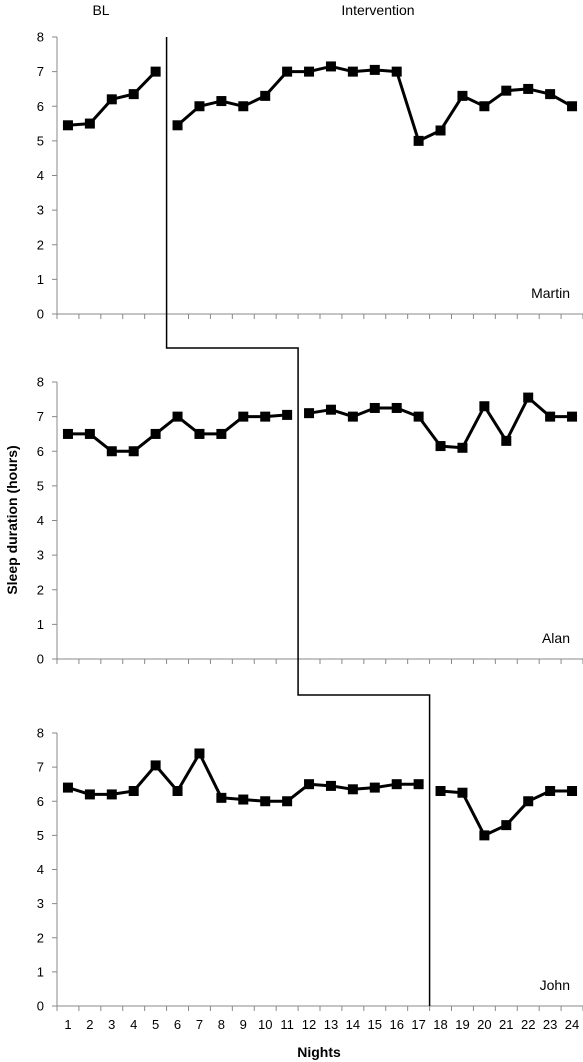  Describe the element at coordinates (67, 1024) in the screenshot. I see `x-tick-label: 1` at that location.